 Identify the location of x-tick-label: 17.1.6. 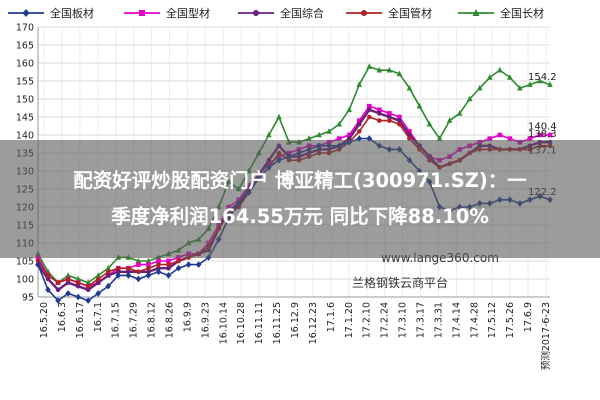
(331, 317).